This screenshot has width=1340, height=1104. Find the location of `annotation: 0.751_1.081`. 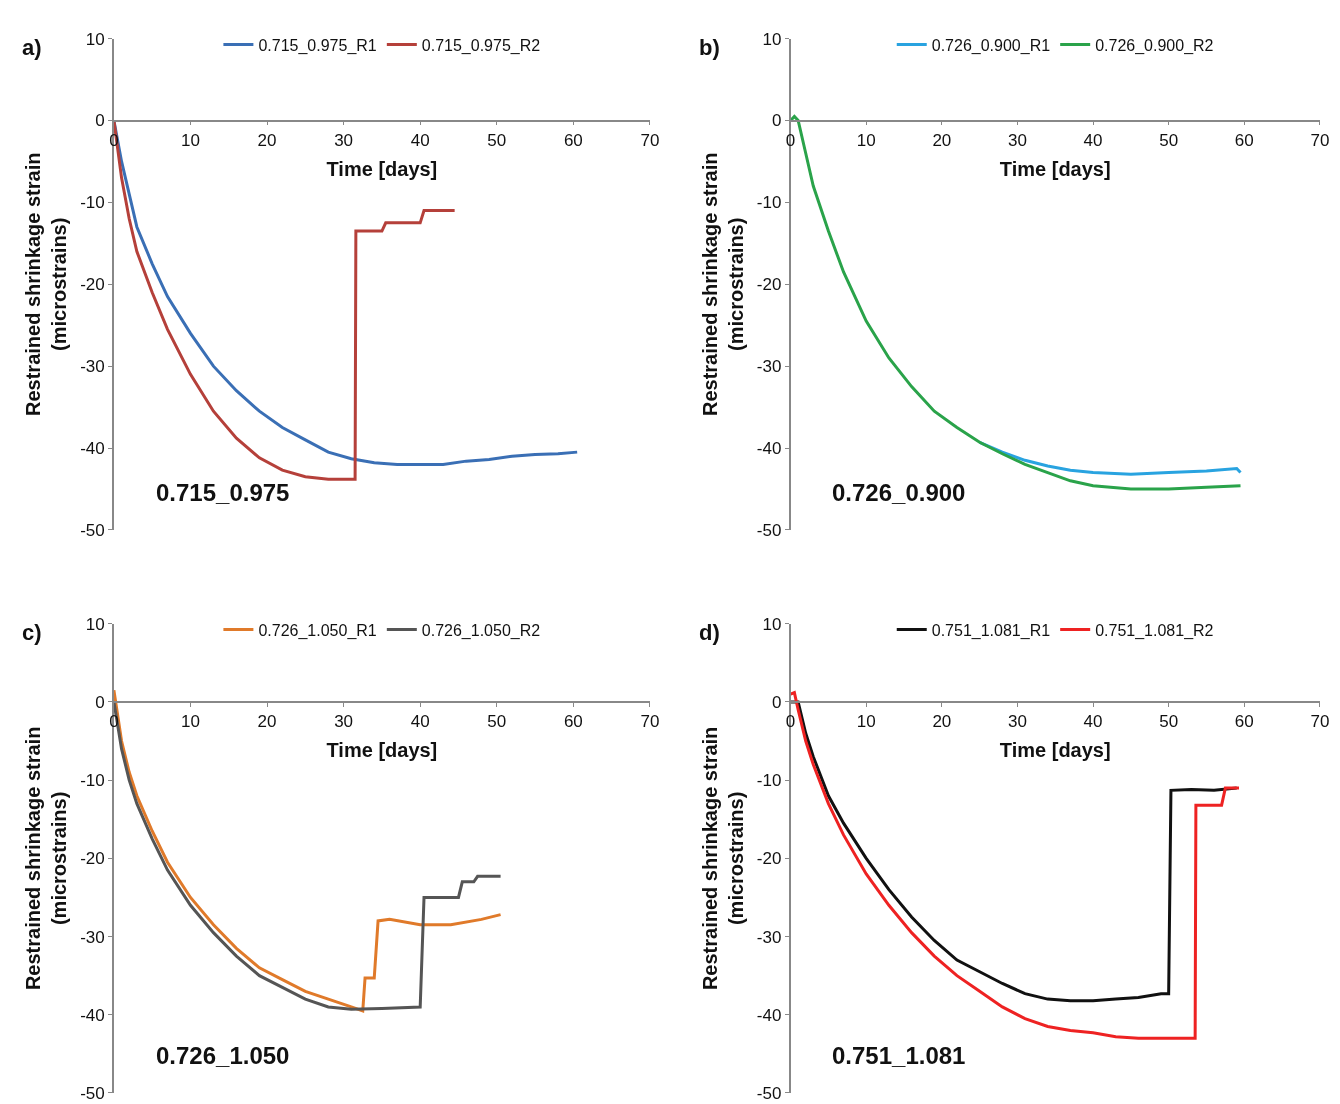

annotation: 0.751_1.081 is located at coordinates (899, 1055).